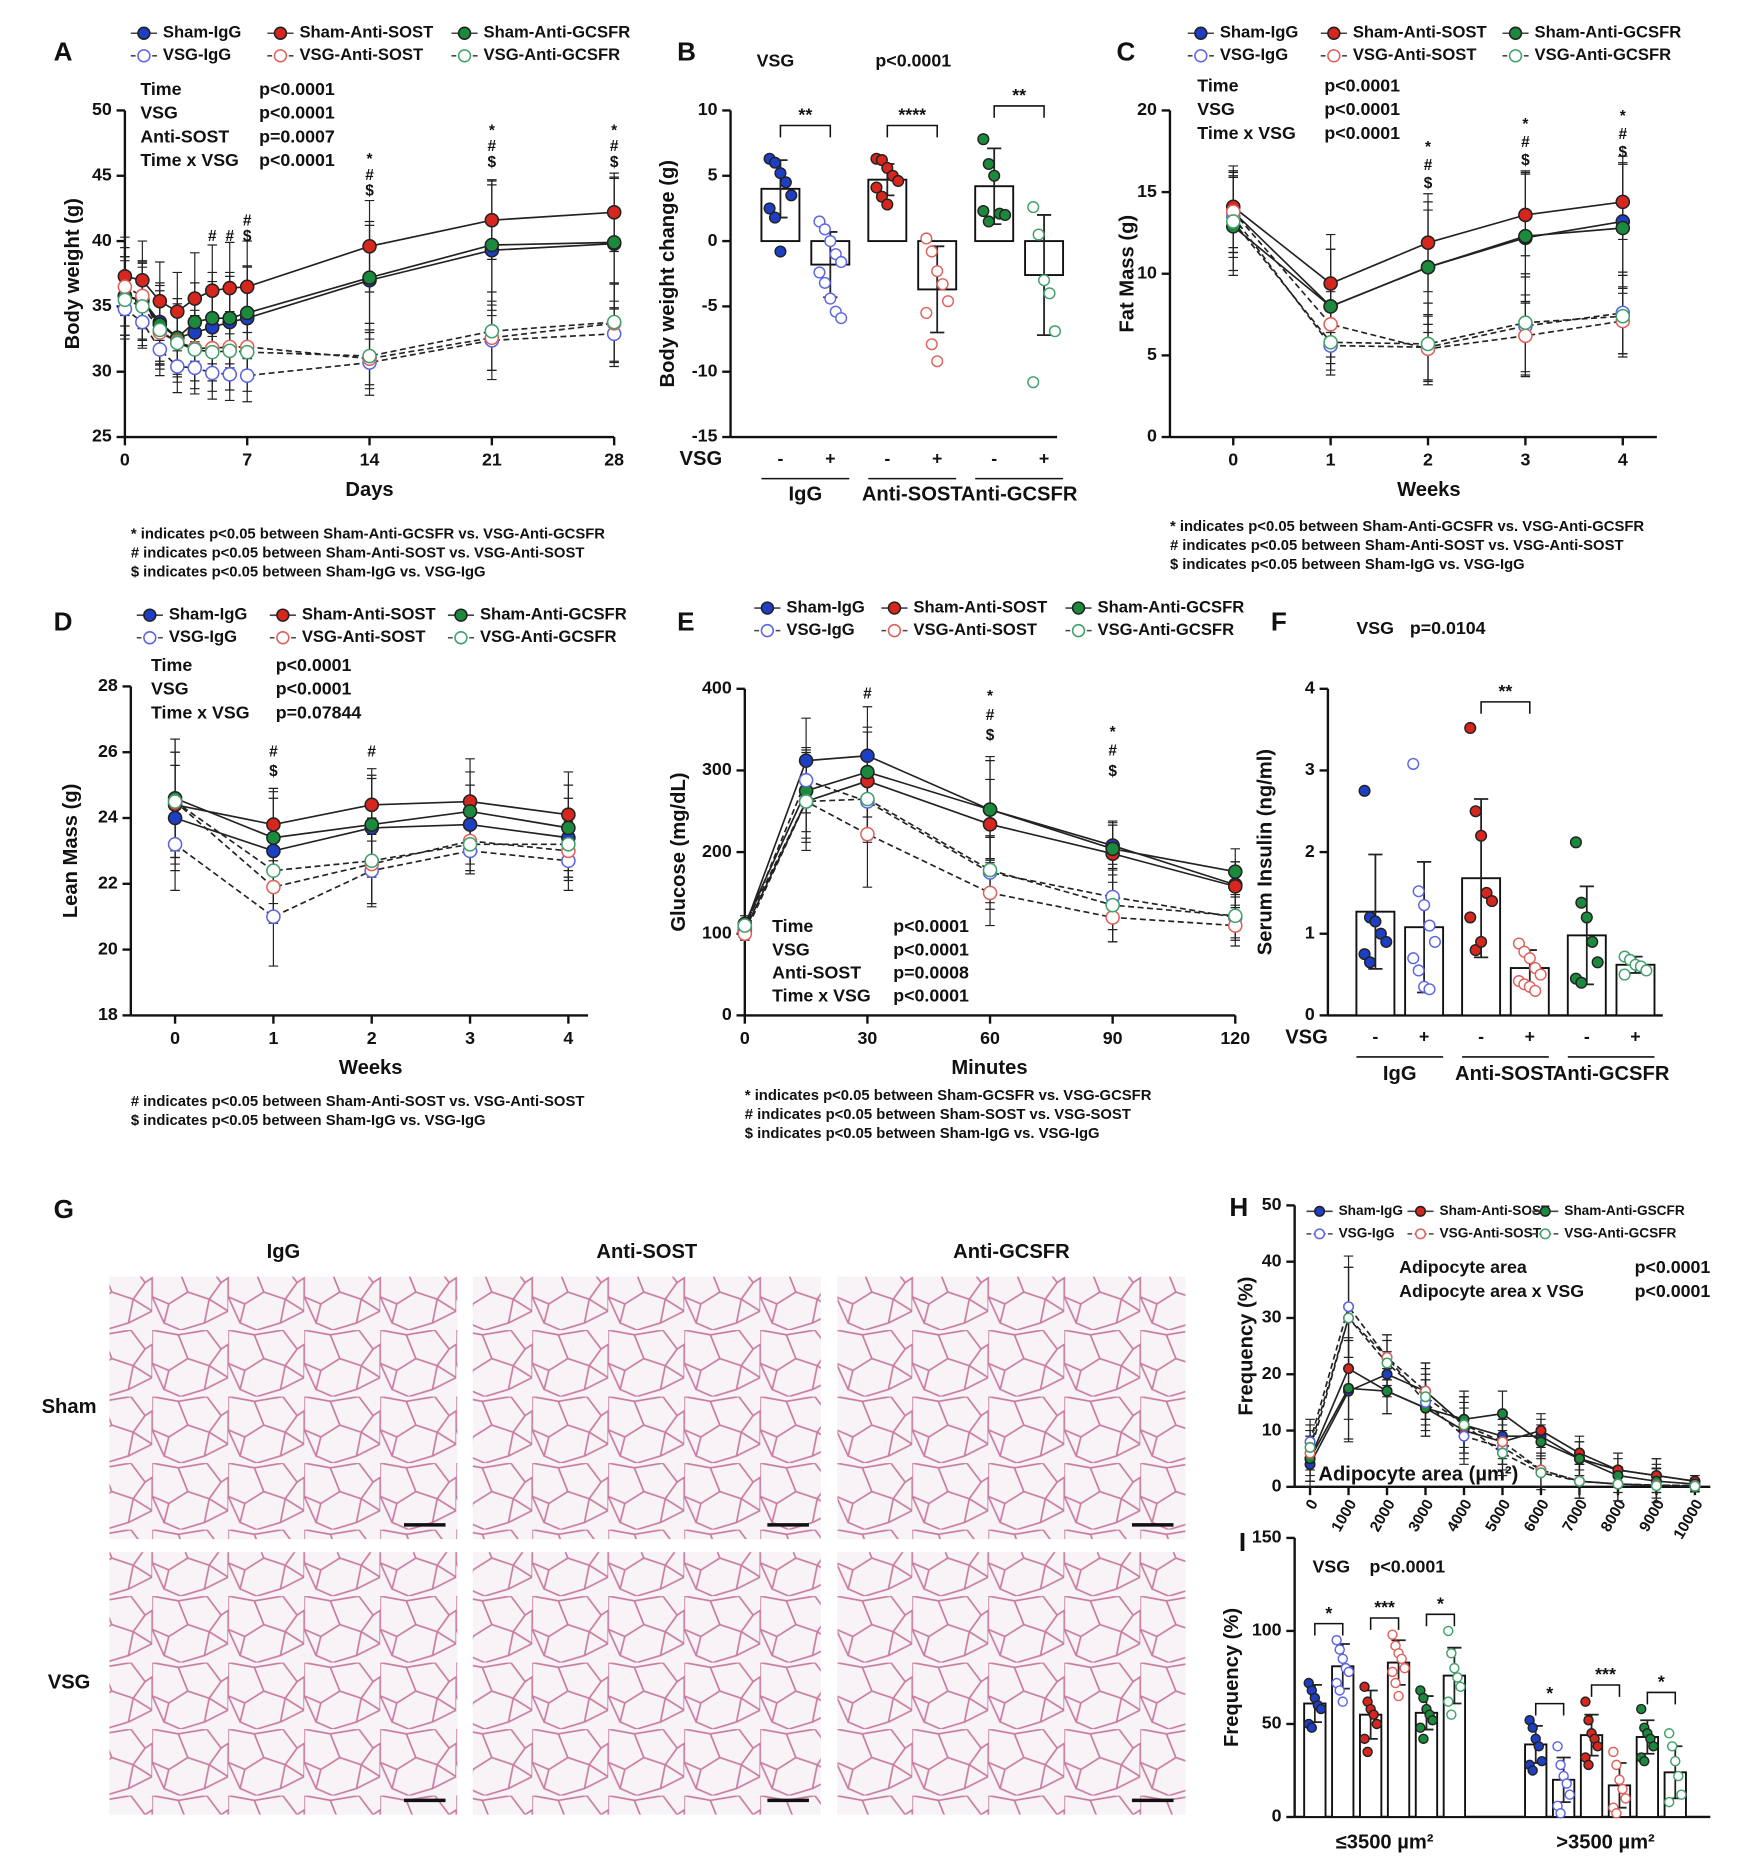  What do you see at coordinates (701, 459) in the screenshot?
I see `row-label: VSG` at bounding box center [701, 459].